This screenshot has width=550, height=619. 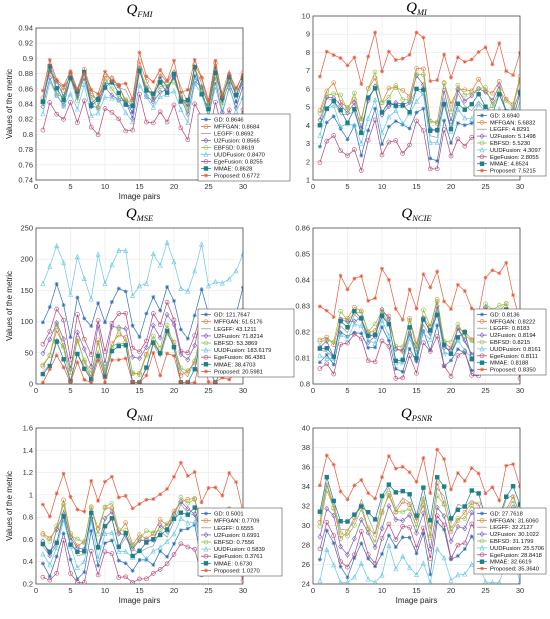 I want to click on x-tick-label: 15, so click(x=139, y=590).